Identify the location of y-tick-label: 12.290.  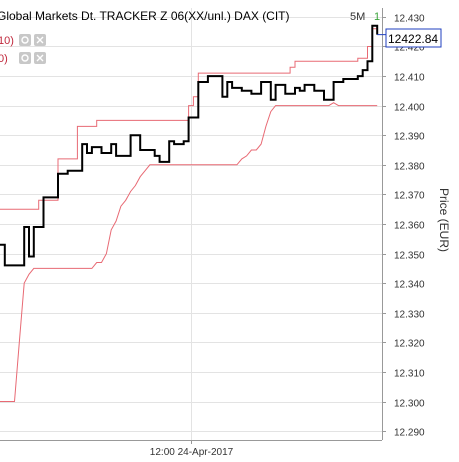
(409, 433).